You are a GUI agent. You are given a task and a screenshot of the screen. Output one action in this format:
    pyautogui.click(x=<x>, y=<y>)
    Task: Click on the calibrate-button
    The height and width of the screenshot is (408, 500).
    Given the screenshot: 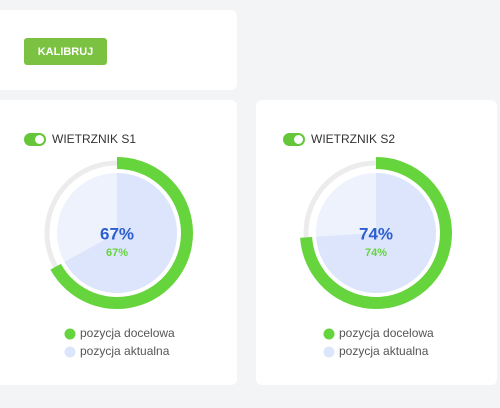 What is the action you would take?
    pyautogui.click(x=65, y=51)
    